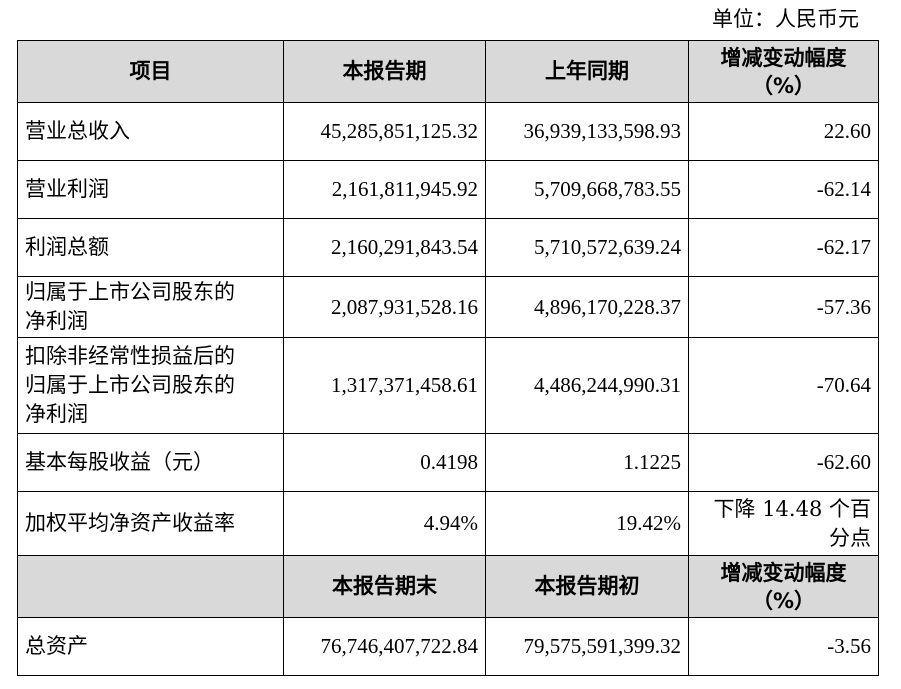 The image size is (901, 689). I want to click on row-previous: 19.42%, so click(587, 523).